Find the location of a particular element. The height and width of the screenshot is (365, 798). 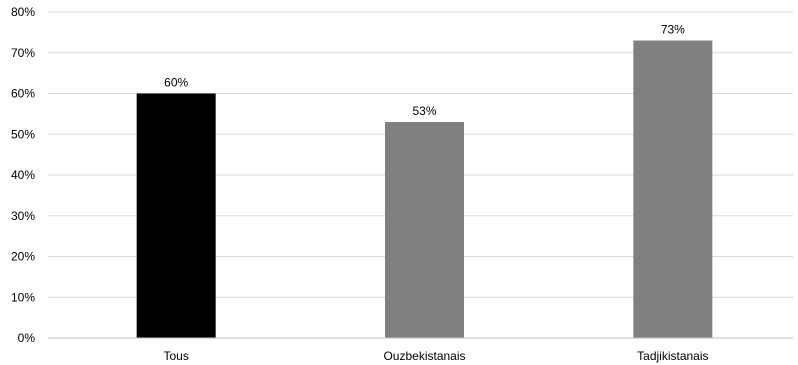

x-tick-label: Tadjikistanais is located at coordinates (672, 356).